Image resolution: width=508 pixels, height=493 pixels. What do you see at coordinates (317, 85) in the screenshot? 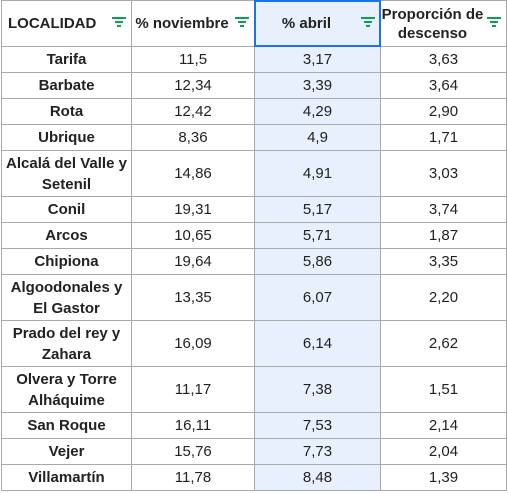
I see `cell-abril: 3,39` at bounding box center [317, 85].